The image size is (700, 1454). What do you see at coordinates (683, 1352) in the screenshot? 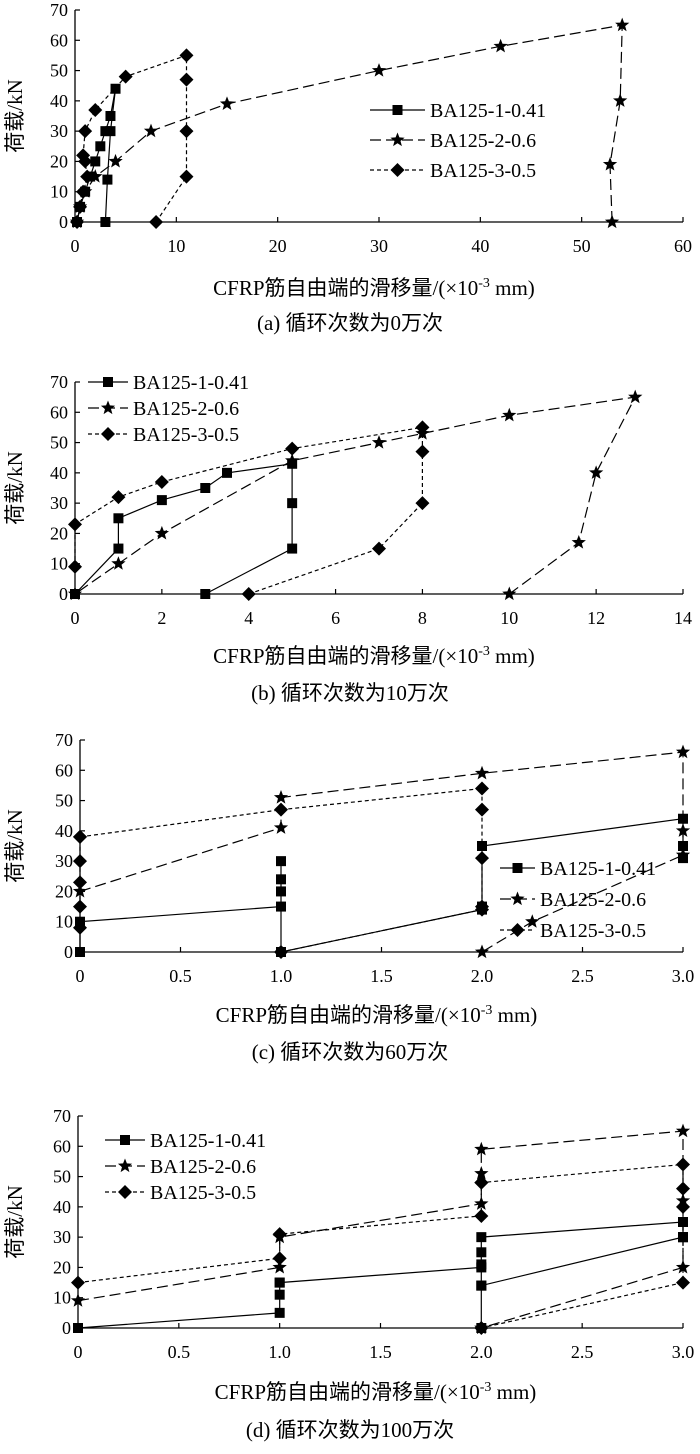
I see `x-tick-label: 3.0` at bounding box center [683, 1352].